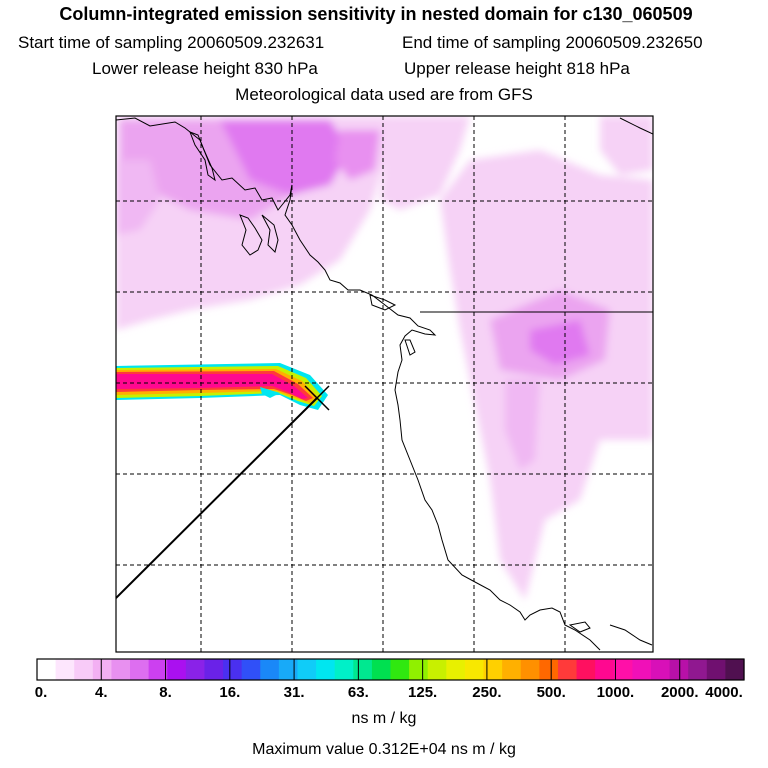 The height and width of the screenshot is (768, 768). I want to click on colorbar-frame, so click(390, 669).